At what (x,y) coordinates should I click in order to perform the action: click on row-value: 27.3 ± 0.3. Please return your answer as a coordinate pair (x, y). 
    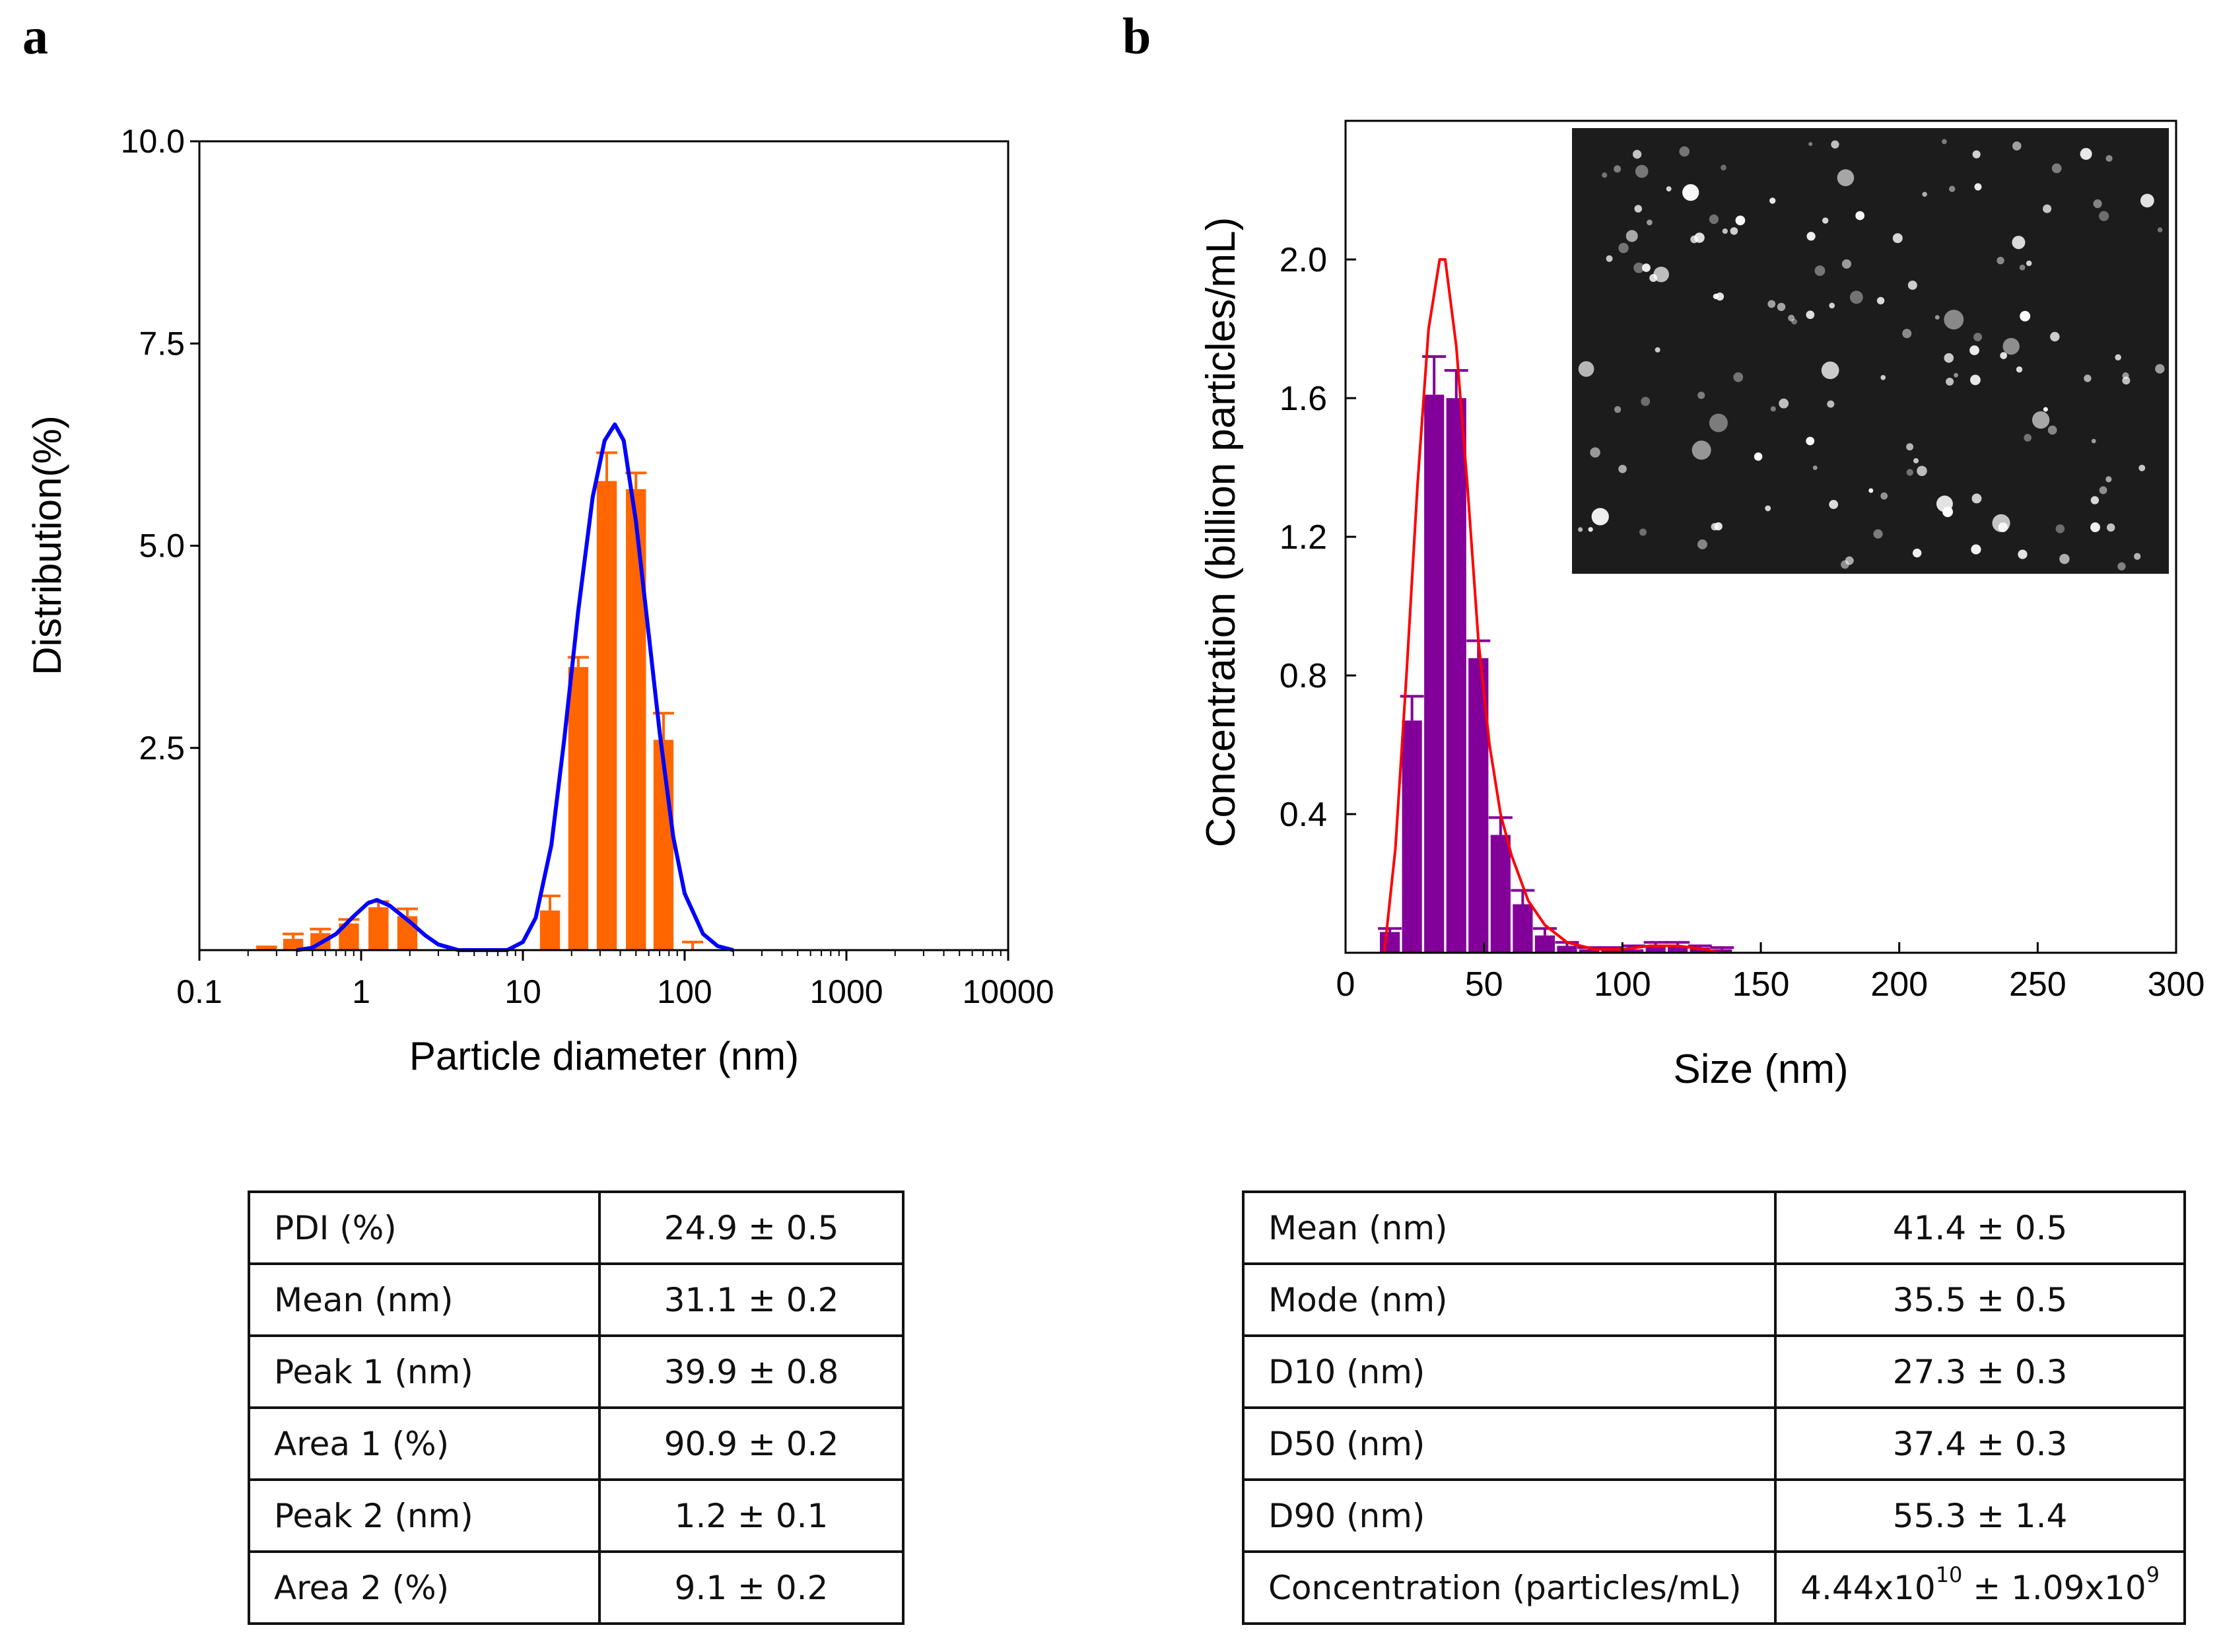
    Looking at the image, I should click on (1980, 1371).